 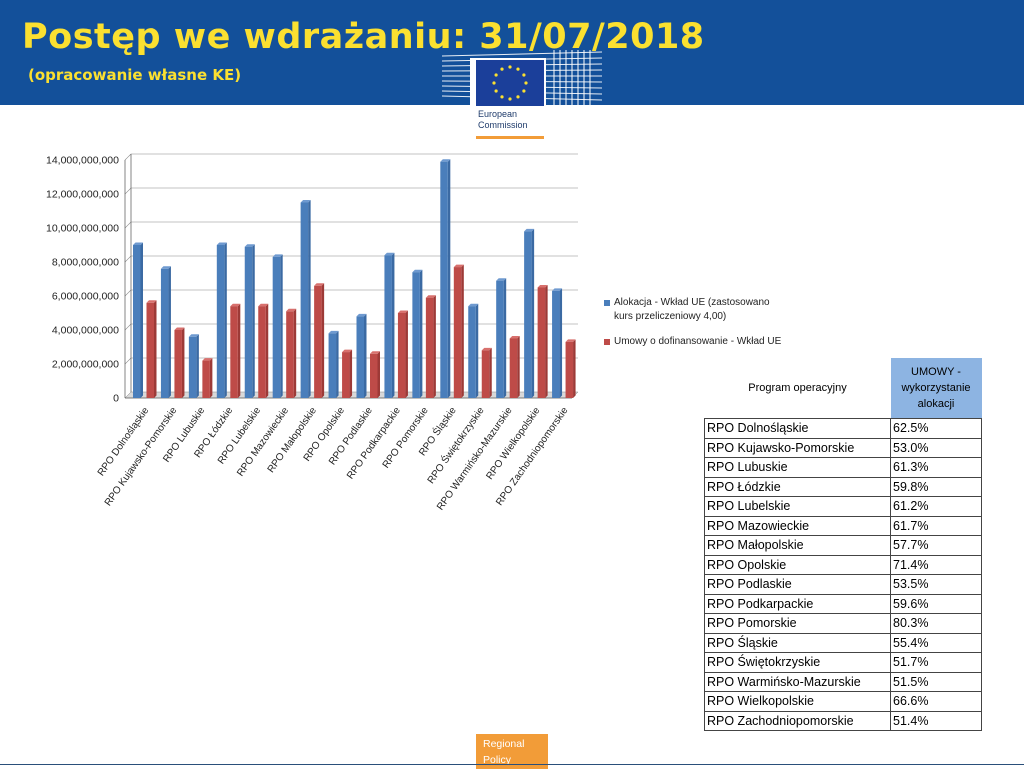 What do you see at coordinates (512, 764) in the screenshot?
I see `footer-divider` at bounding box center [512, 764].